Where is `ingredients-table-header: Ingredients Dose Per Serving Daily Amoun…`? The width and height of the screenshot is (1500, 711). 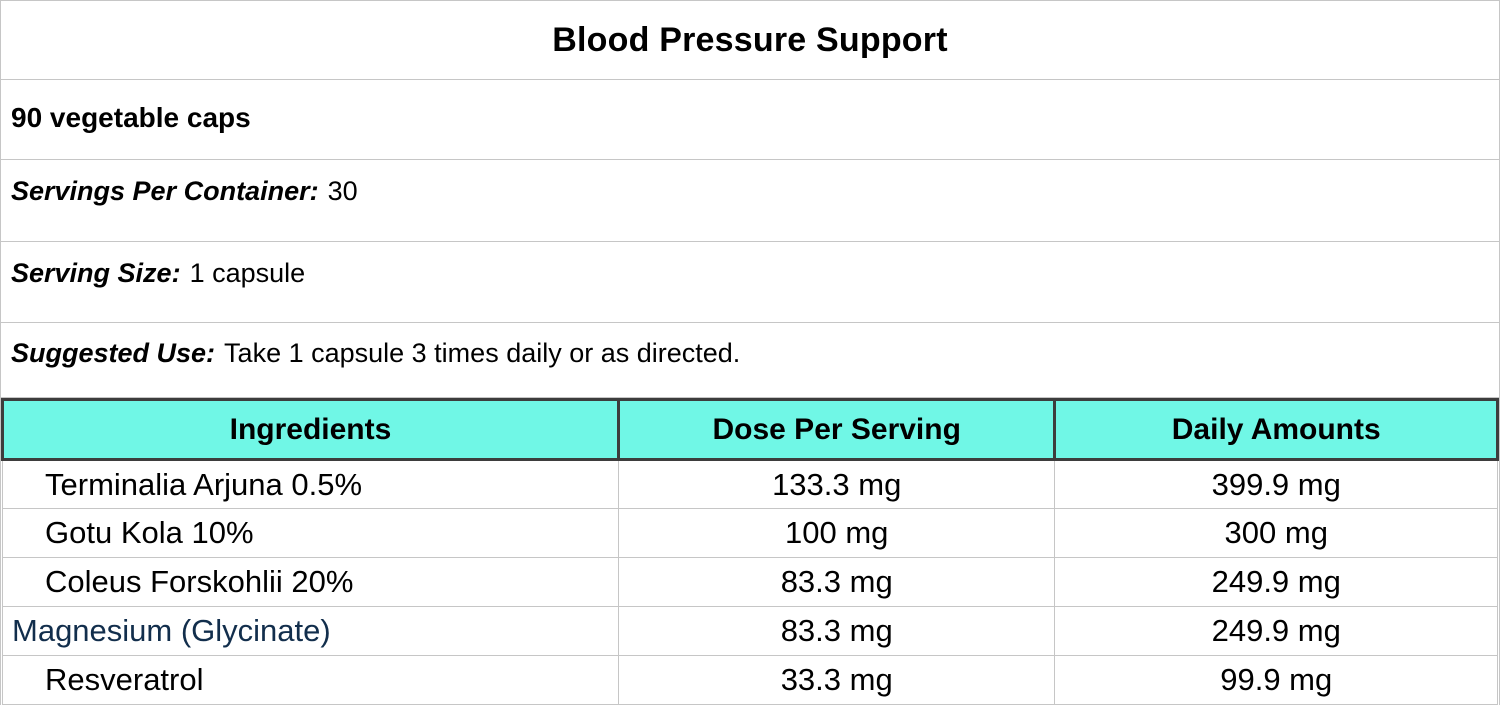
ingredients-table-header: Ingredients Dose Per Serving Daily Amoun… is located at coordinates (750, 429).